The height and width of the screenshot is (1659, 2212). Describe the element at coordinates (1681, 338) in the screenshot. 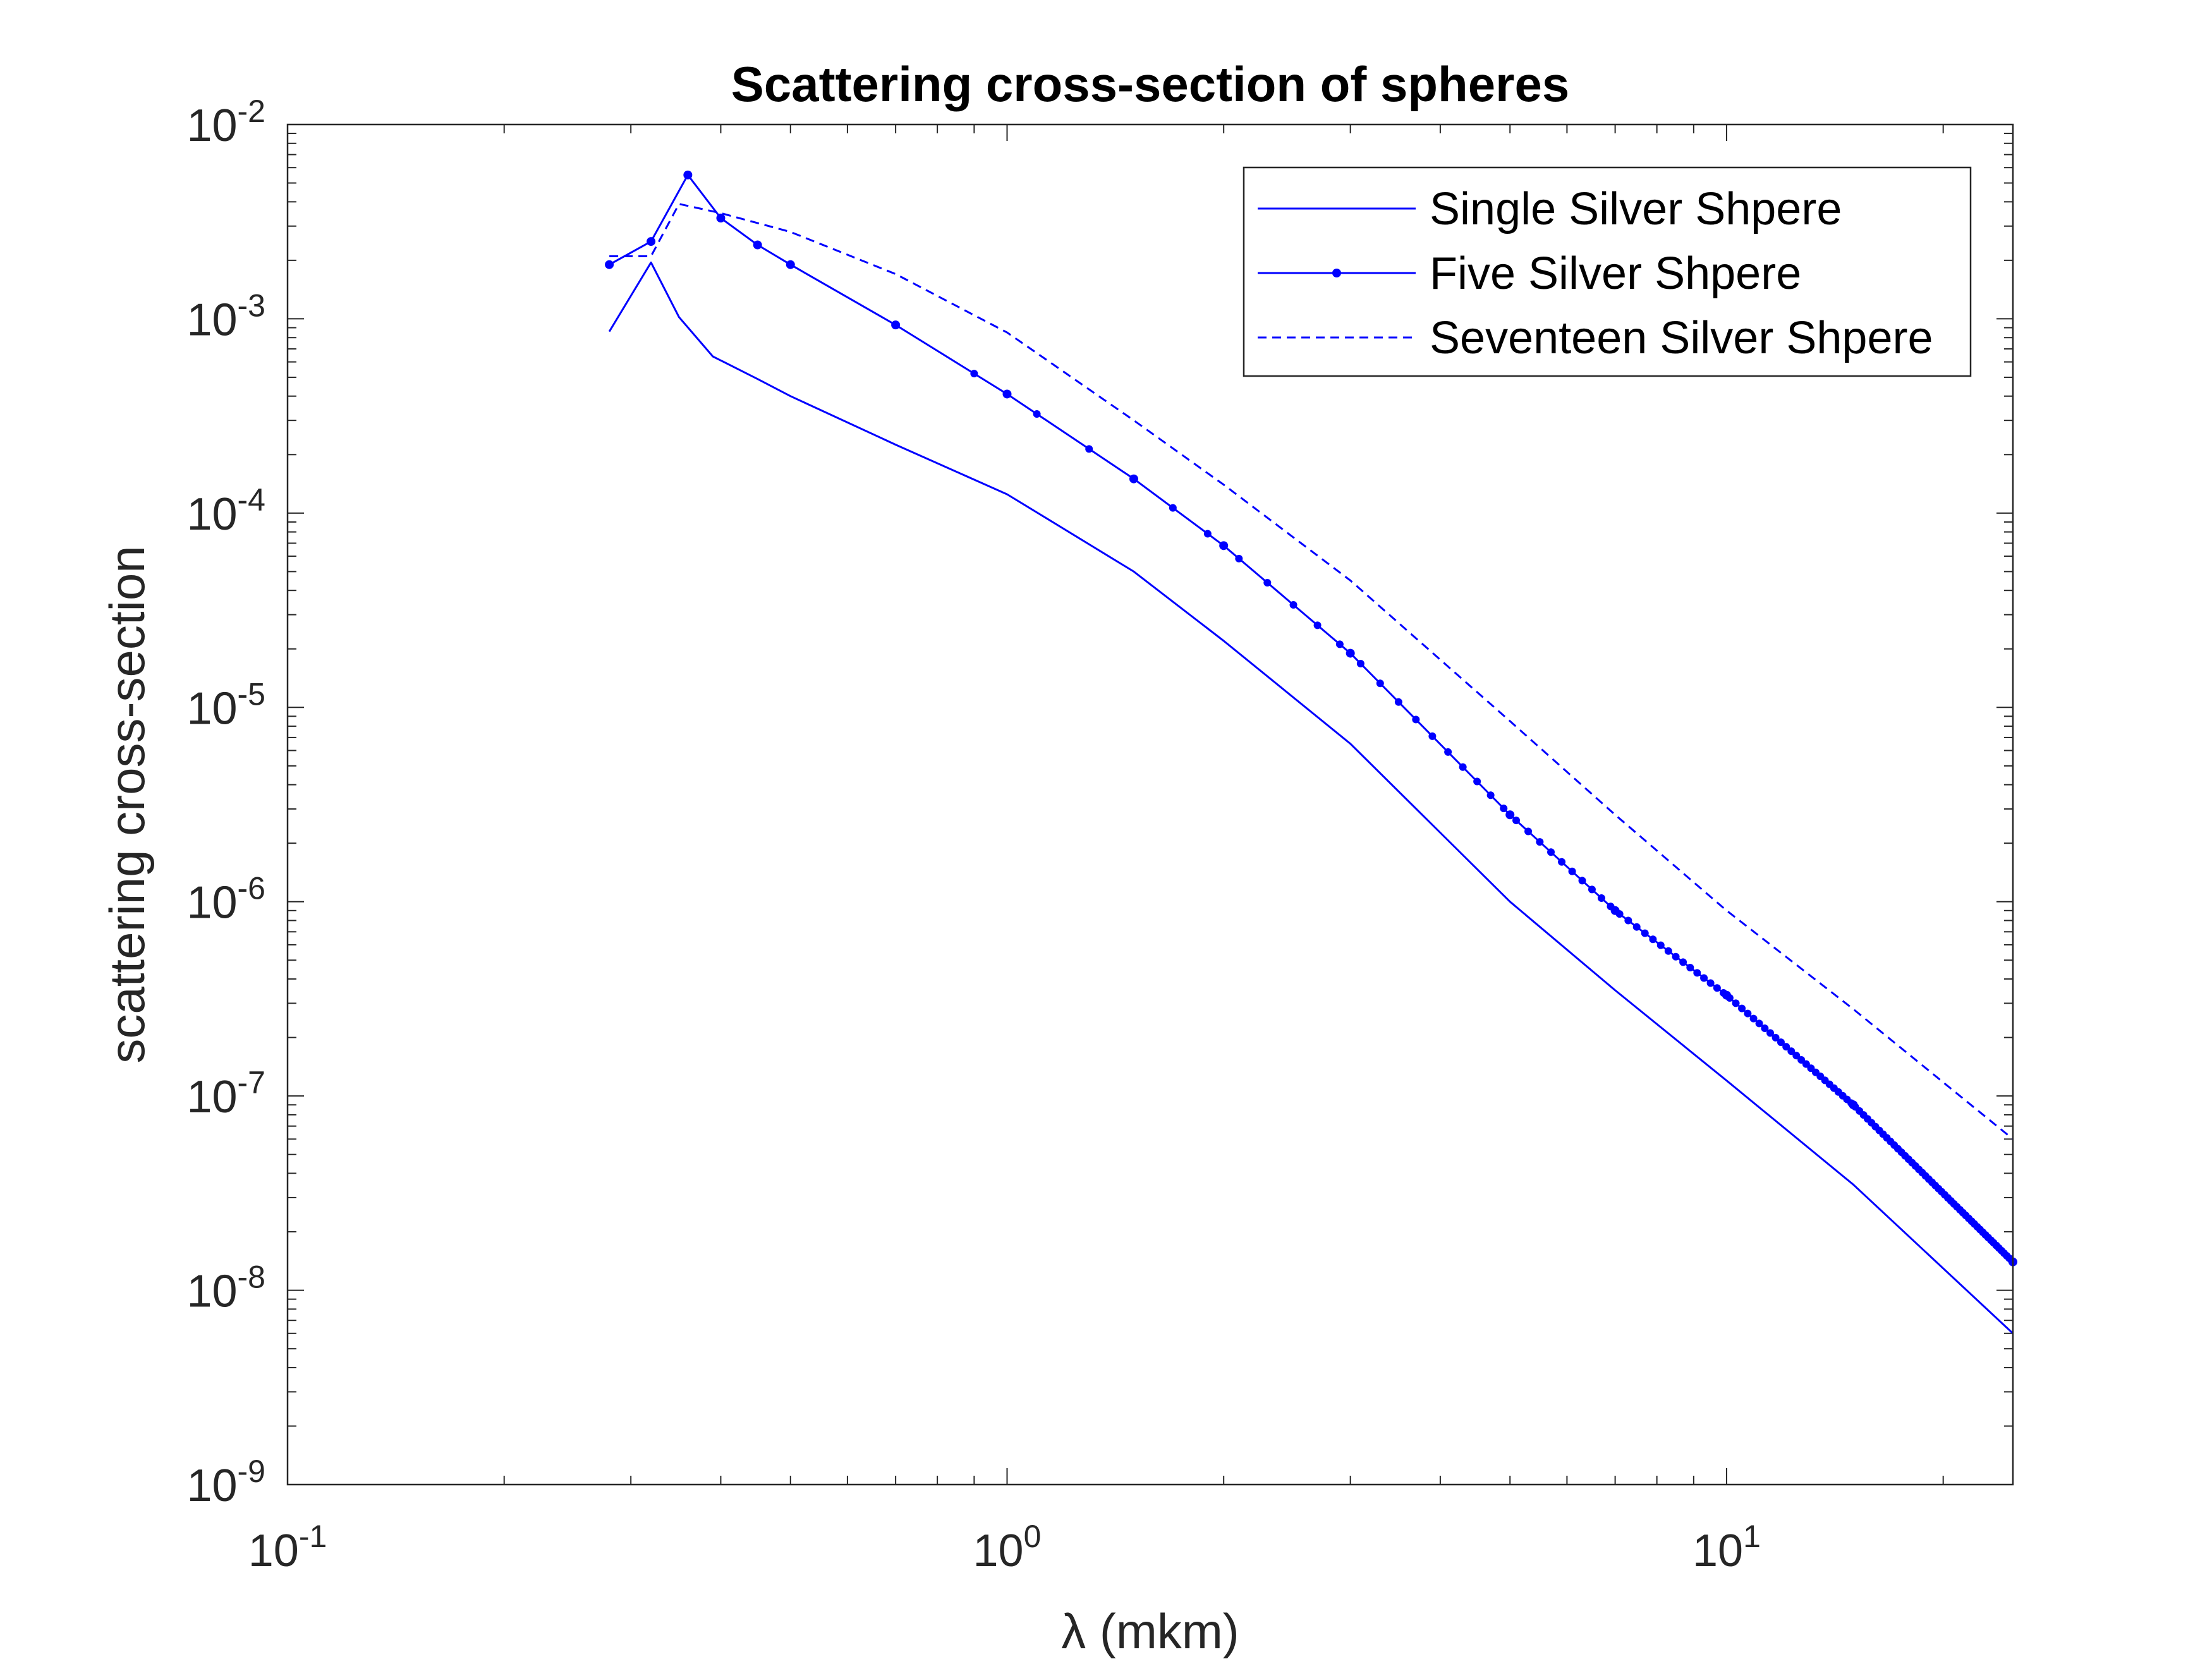

I see `legend-label-seventeen: Seventeen Silver Shpere` at that location.